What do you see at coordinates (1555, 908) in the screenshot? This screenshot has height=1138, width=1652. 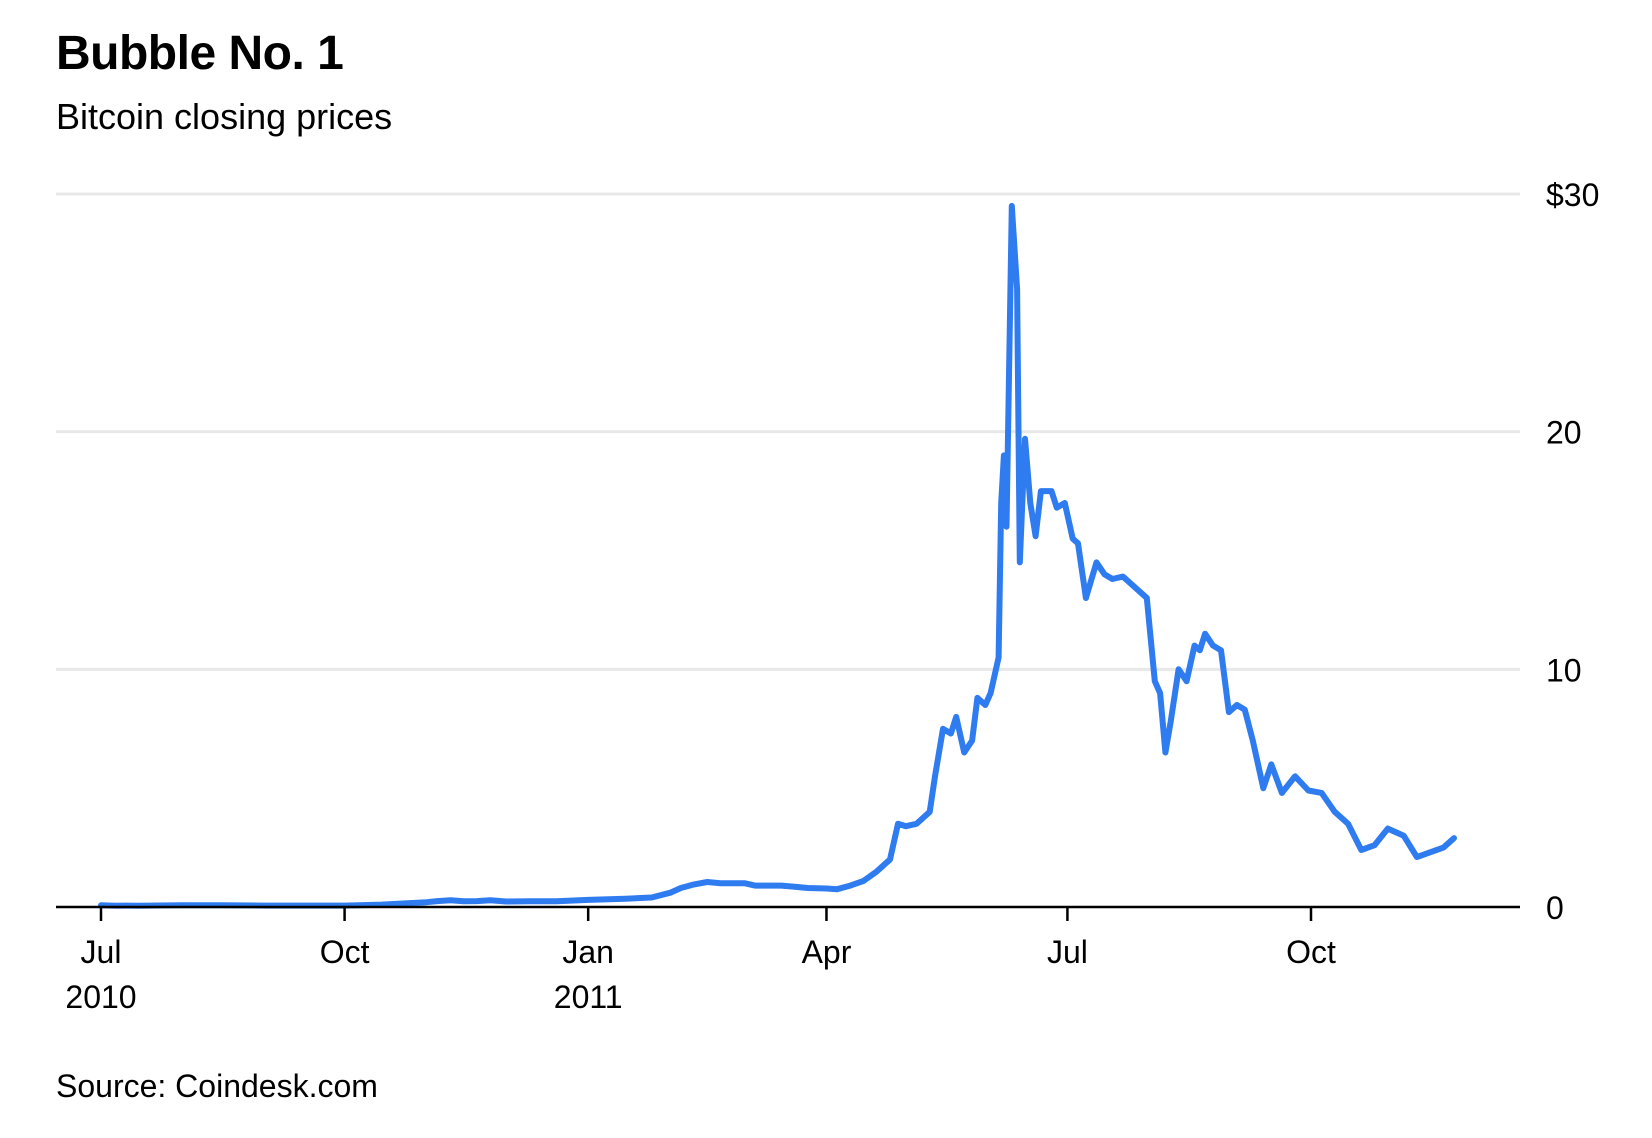 I see `y-tick-label: 0` at bounding box center [1555, 908].